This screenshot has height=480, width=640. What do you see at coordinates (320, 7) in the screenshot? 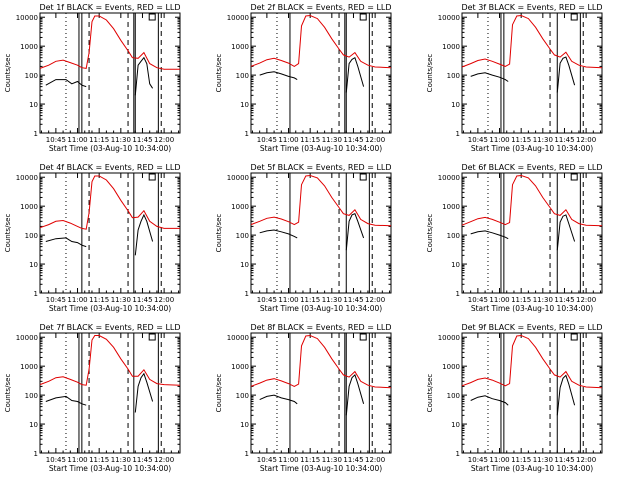
I see `plot-title: Det 2f BLACK = Events, RED = LLD` at bounding box center [320, 7].